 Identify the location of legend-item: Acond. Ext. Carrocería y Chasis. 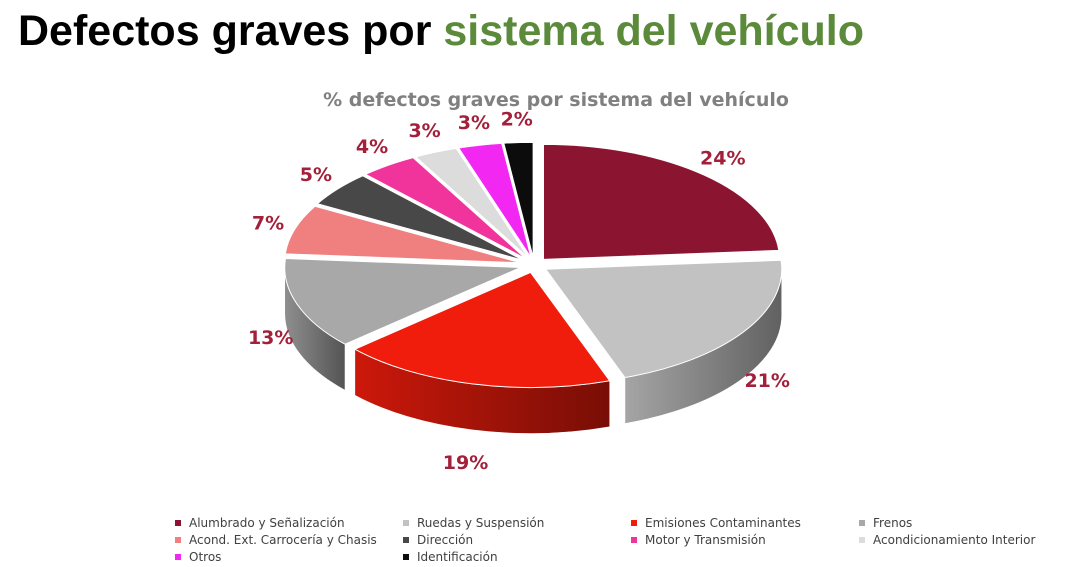
(289, 539).